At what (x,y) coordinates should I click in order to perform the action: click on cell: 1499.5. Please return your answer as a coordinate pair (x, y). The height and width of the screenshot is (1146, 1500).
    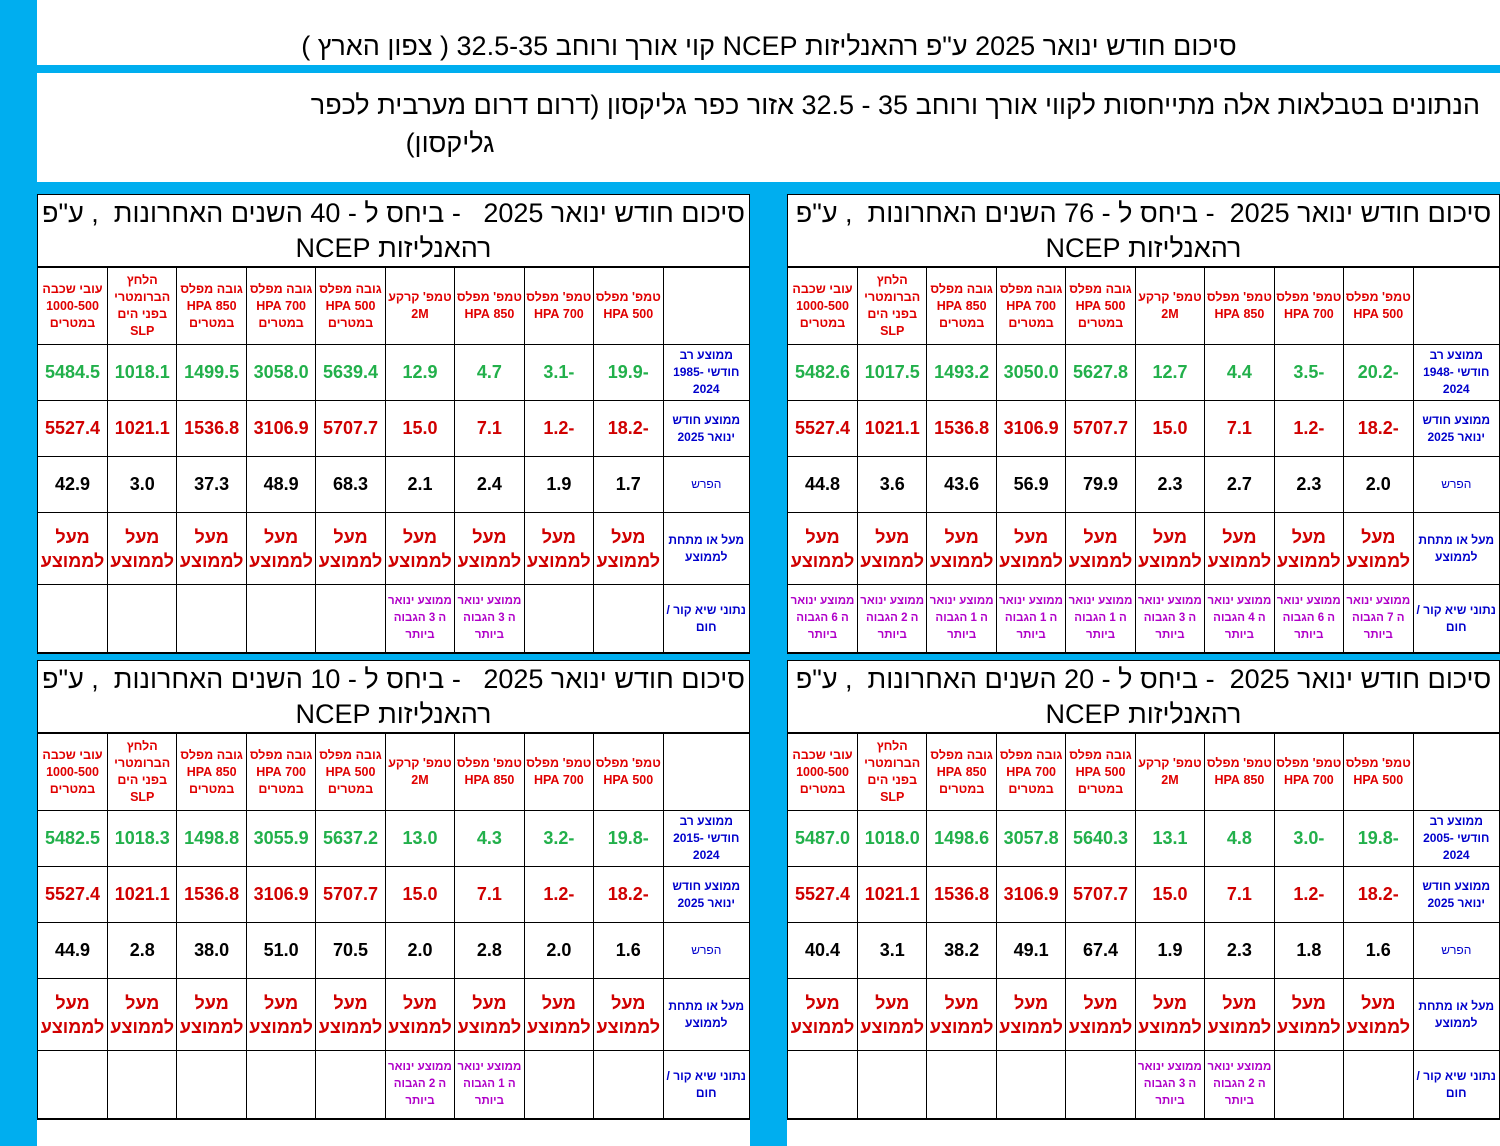
    Looking at the image, I should click on (211, 372).